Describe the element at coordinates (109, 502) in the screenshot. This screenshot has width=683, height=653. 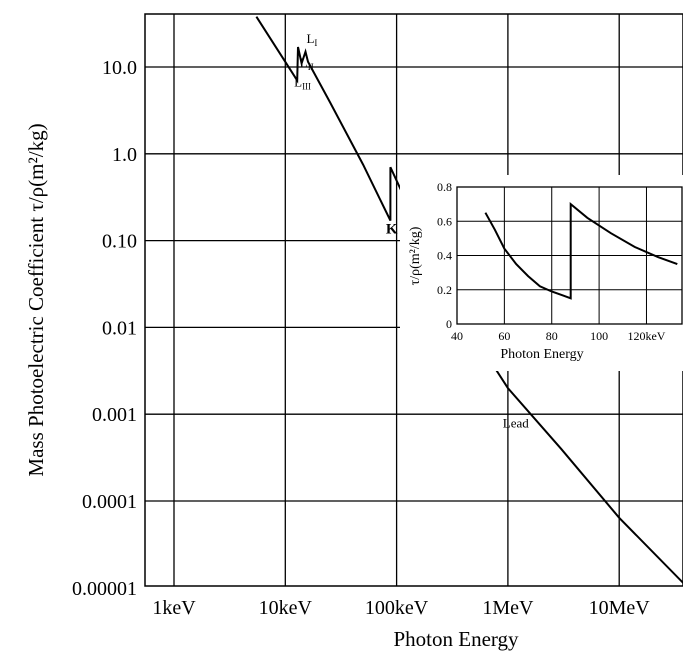
I see `y-tick-label-5: 0.0001` at that location.